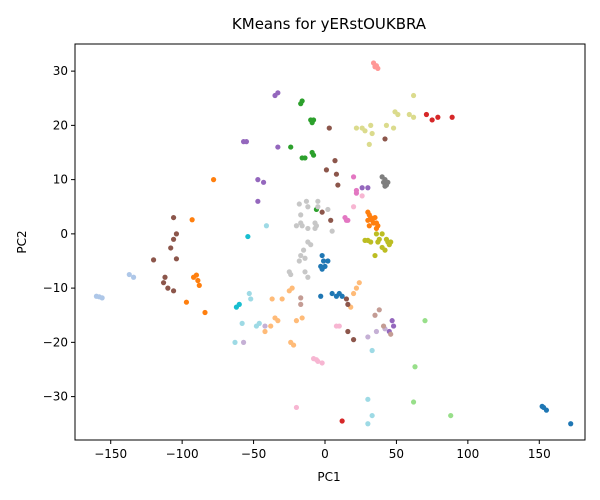  What do you see at coordinates (55, 288) in the screenshot?
I see `y-tick-label: −10` at bounding box center [55, 288].